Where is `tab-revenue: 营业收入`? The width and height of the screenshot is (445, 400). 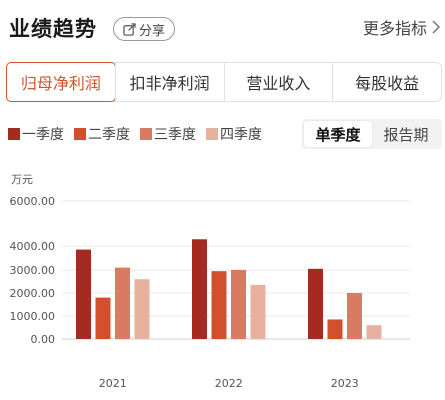 tab-revenue: 营业收入 is located at coordinates (278, 82).